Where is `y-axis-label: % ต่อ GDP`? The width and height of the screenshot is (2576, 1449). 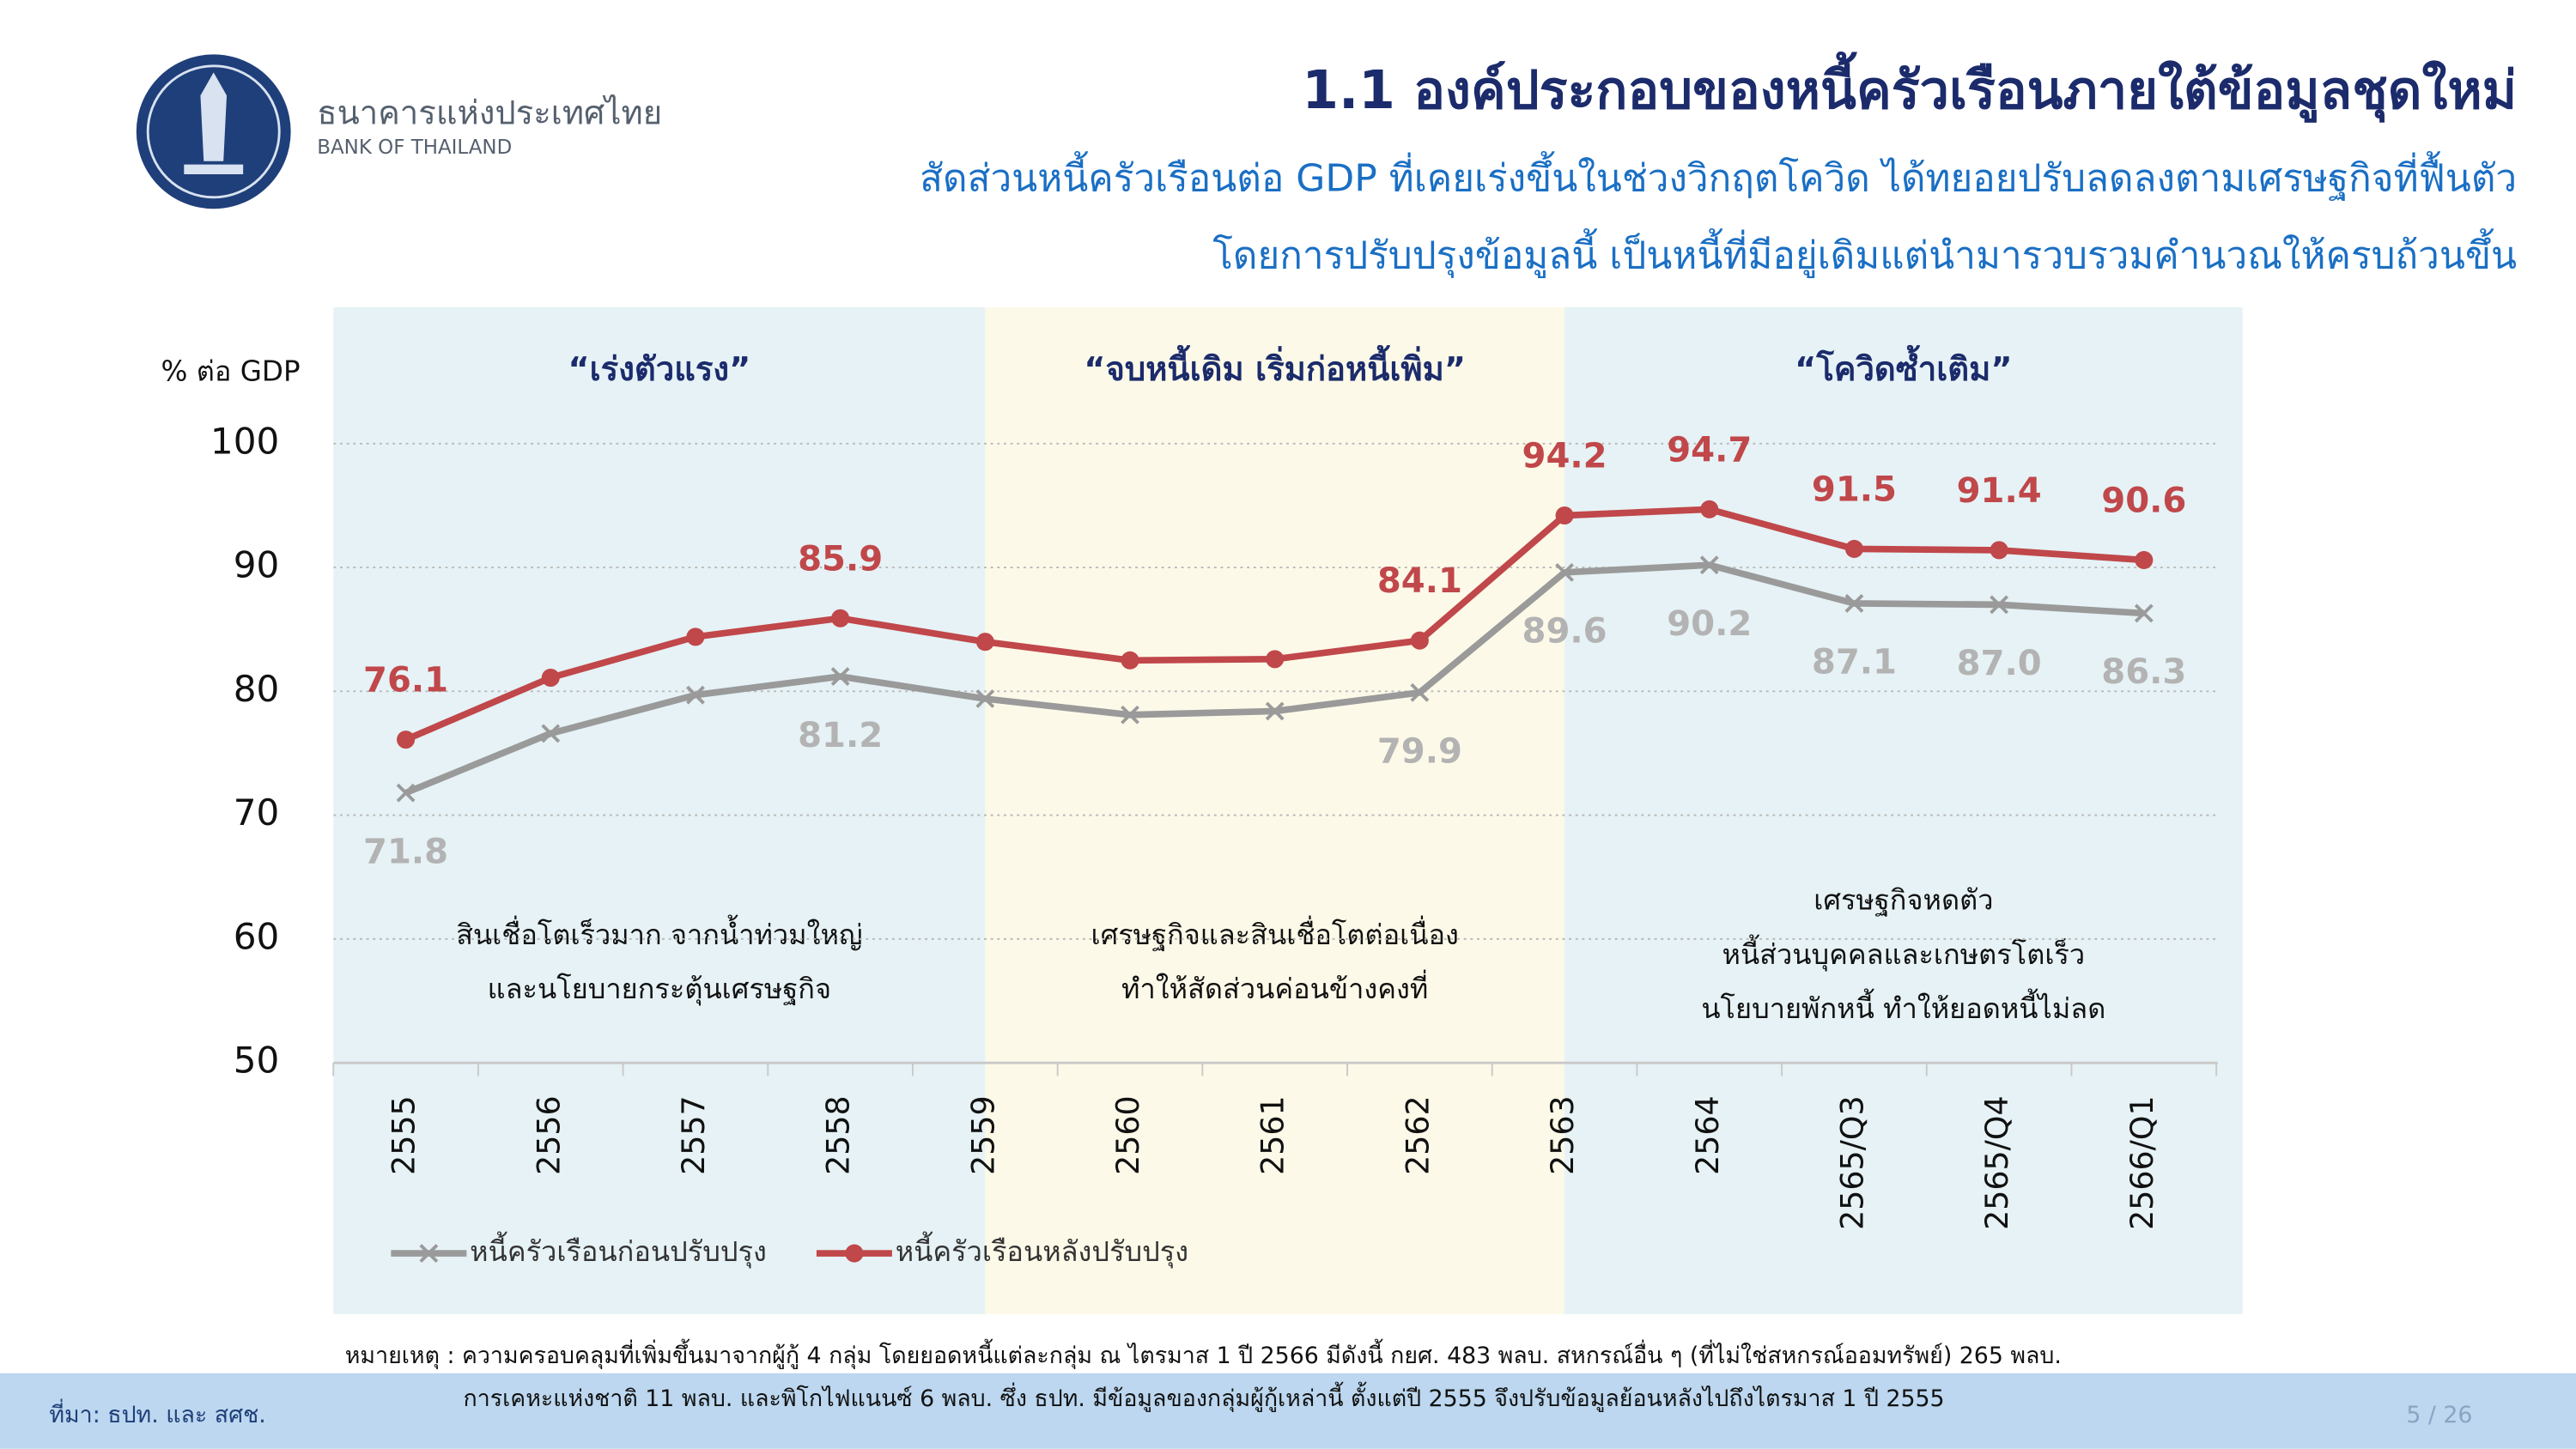 y-axis-label: % ต่อ GDP is located at coordinates (230, 371).